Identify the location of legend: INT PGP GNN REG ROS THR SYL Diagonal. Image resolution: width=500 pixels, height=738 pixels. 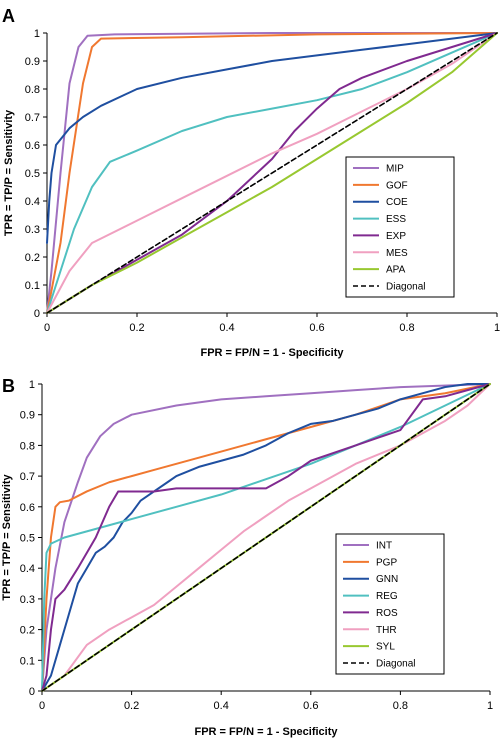
(390, 604).